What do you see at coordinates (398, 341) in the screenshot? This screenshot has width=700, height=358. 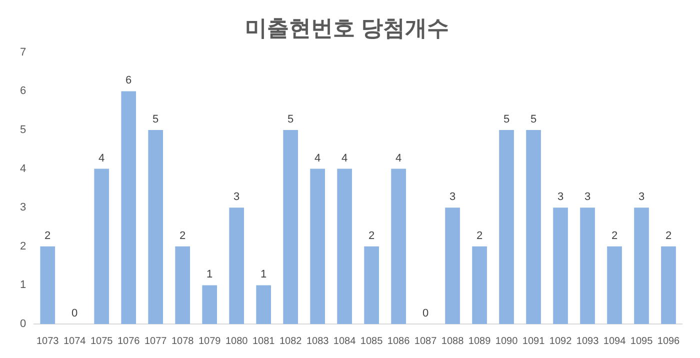 I see `x-tick-label: 1086` at bounding box center [398, 341].